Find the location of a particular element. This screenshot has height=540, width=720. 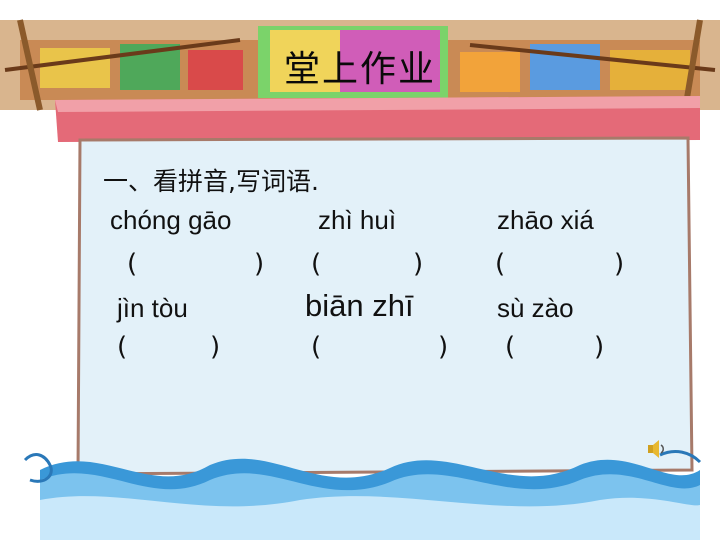

page-title: 堂上作业 is located at coordinates (359, 69).